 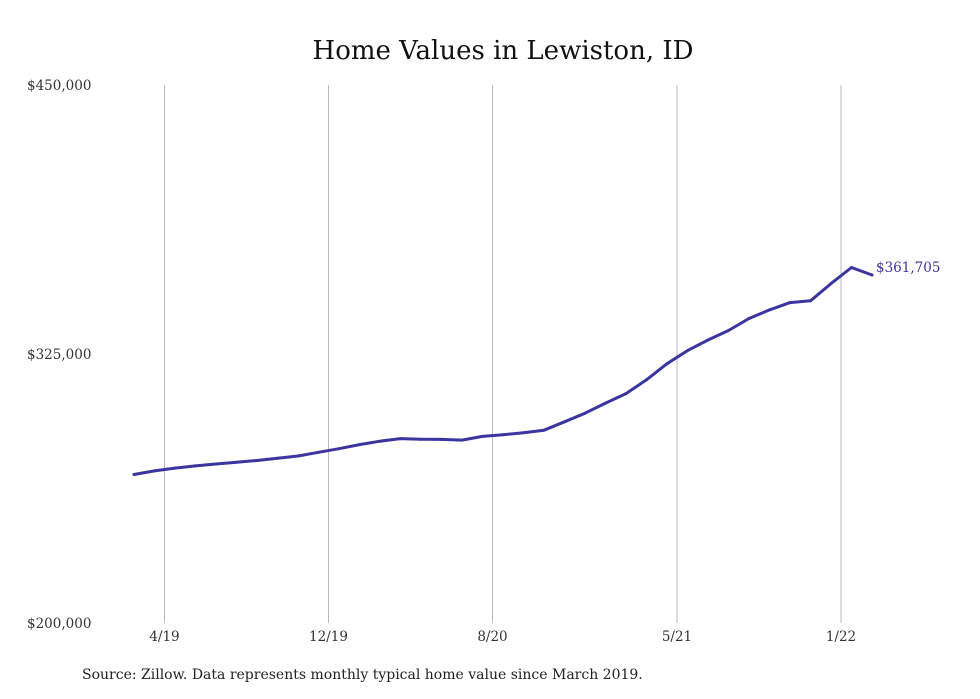 I want to click on end-value-label: $361,705, so click(x=908, y=268).